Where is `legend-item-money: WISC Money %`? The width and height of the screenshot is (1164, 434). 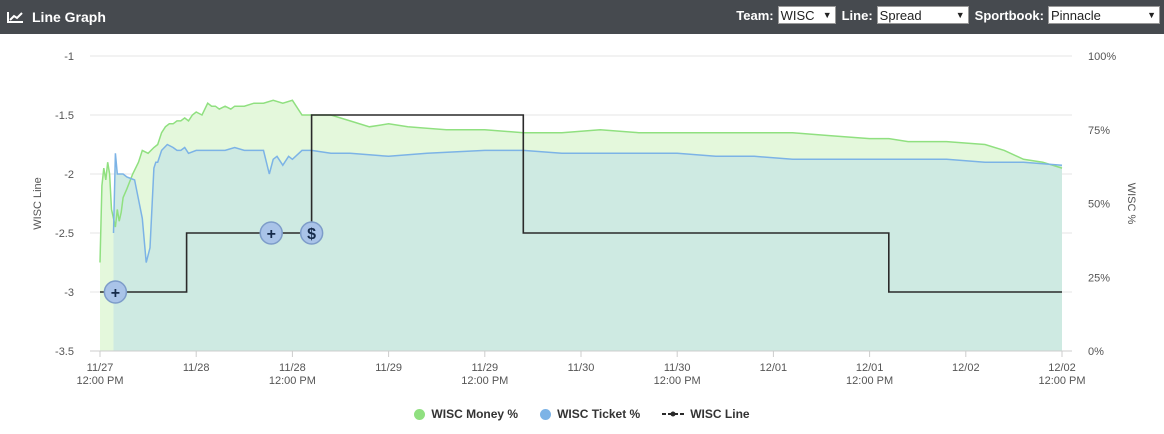 legend-item-money: WISC Money % is located at coordinates (466, 414).